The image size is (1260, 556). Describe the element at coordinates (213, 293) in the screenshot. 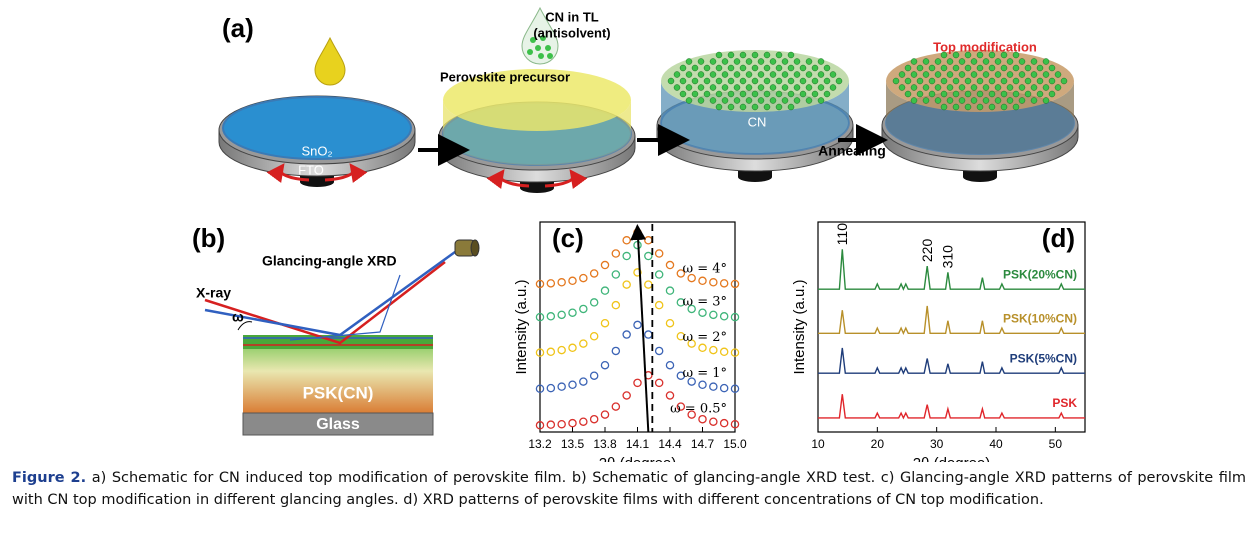

I see `label: X-ray` at that location.